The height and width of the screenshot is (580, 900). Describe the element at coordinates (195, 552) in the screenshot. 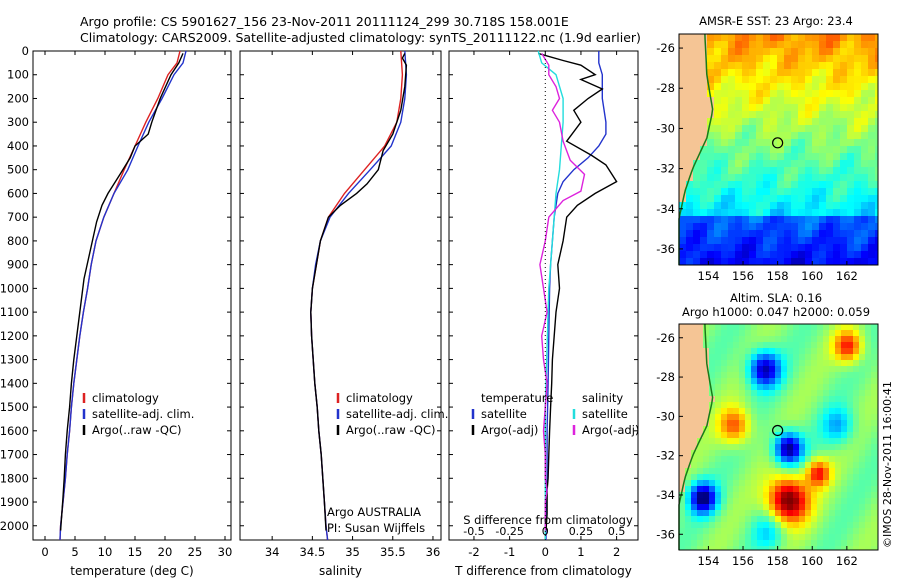

I see `x-tick-label: 25` at that location.